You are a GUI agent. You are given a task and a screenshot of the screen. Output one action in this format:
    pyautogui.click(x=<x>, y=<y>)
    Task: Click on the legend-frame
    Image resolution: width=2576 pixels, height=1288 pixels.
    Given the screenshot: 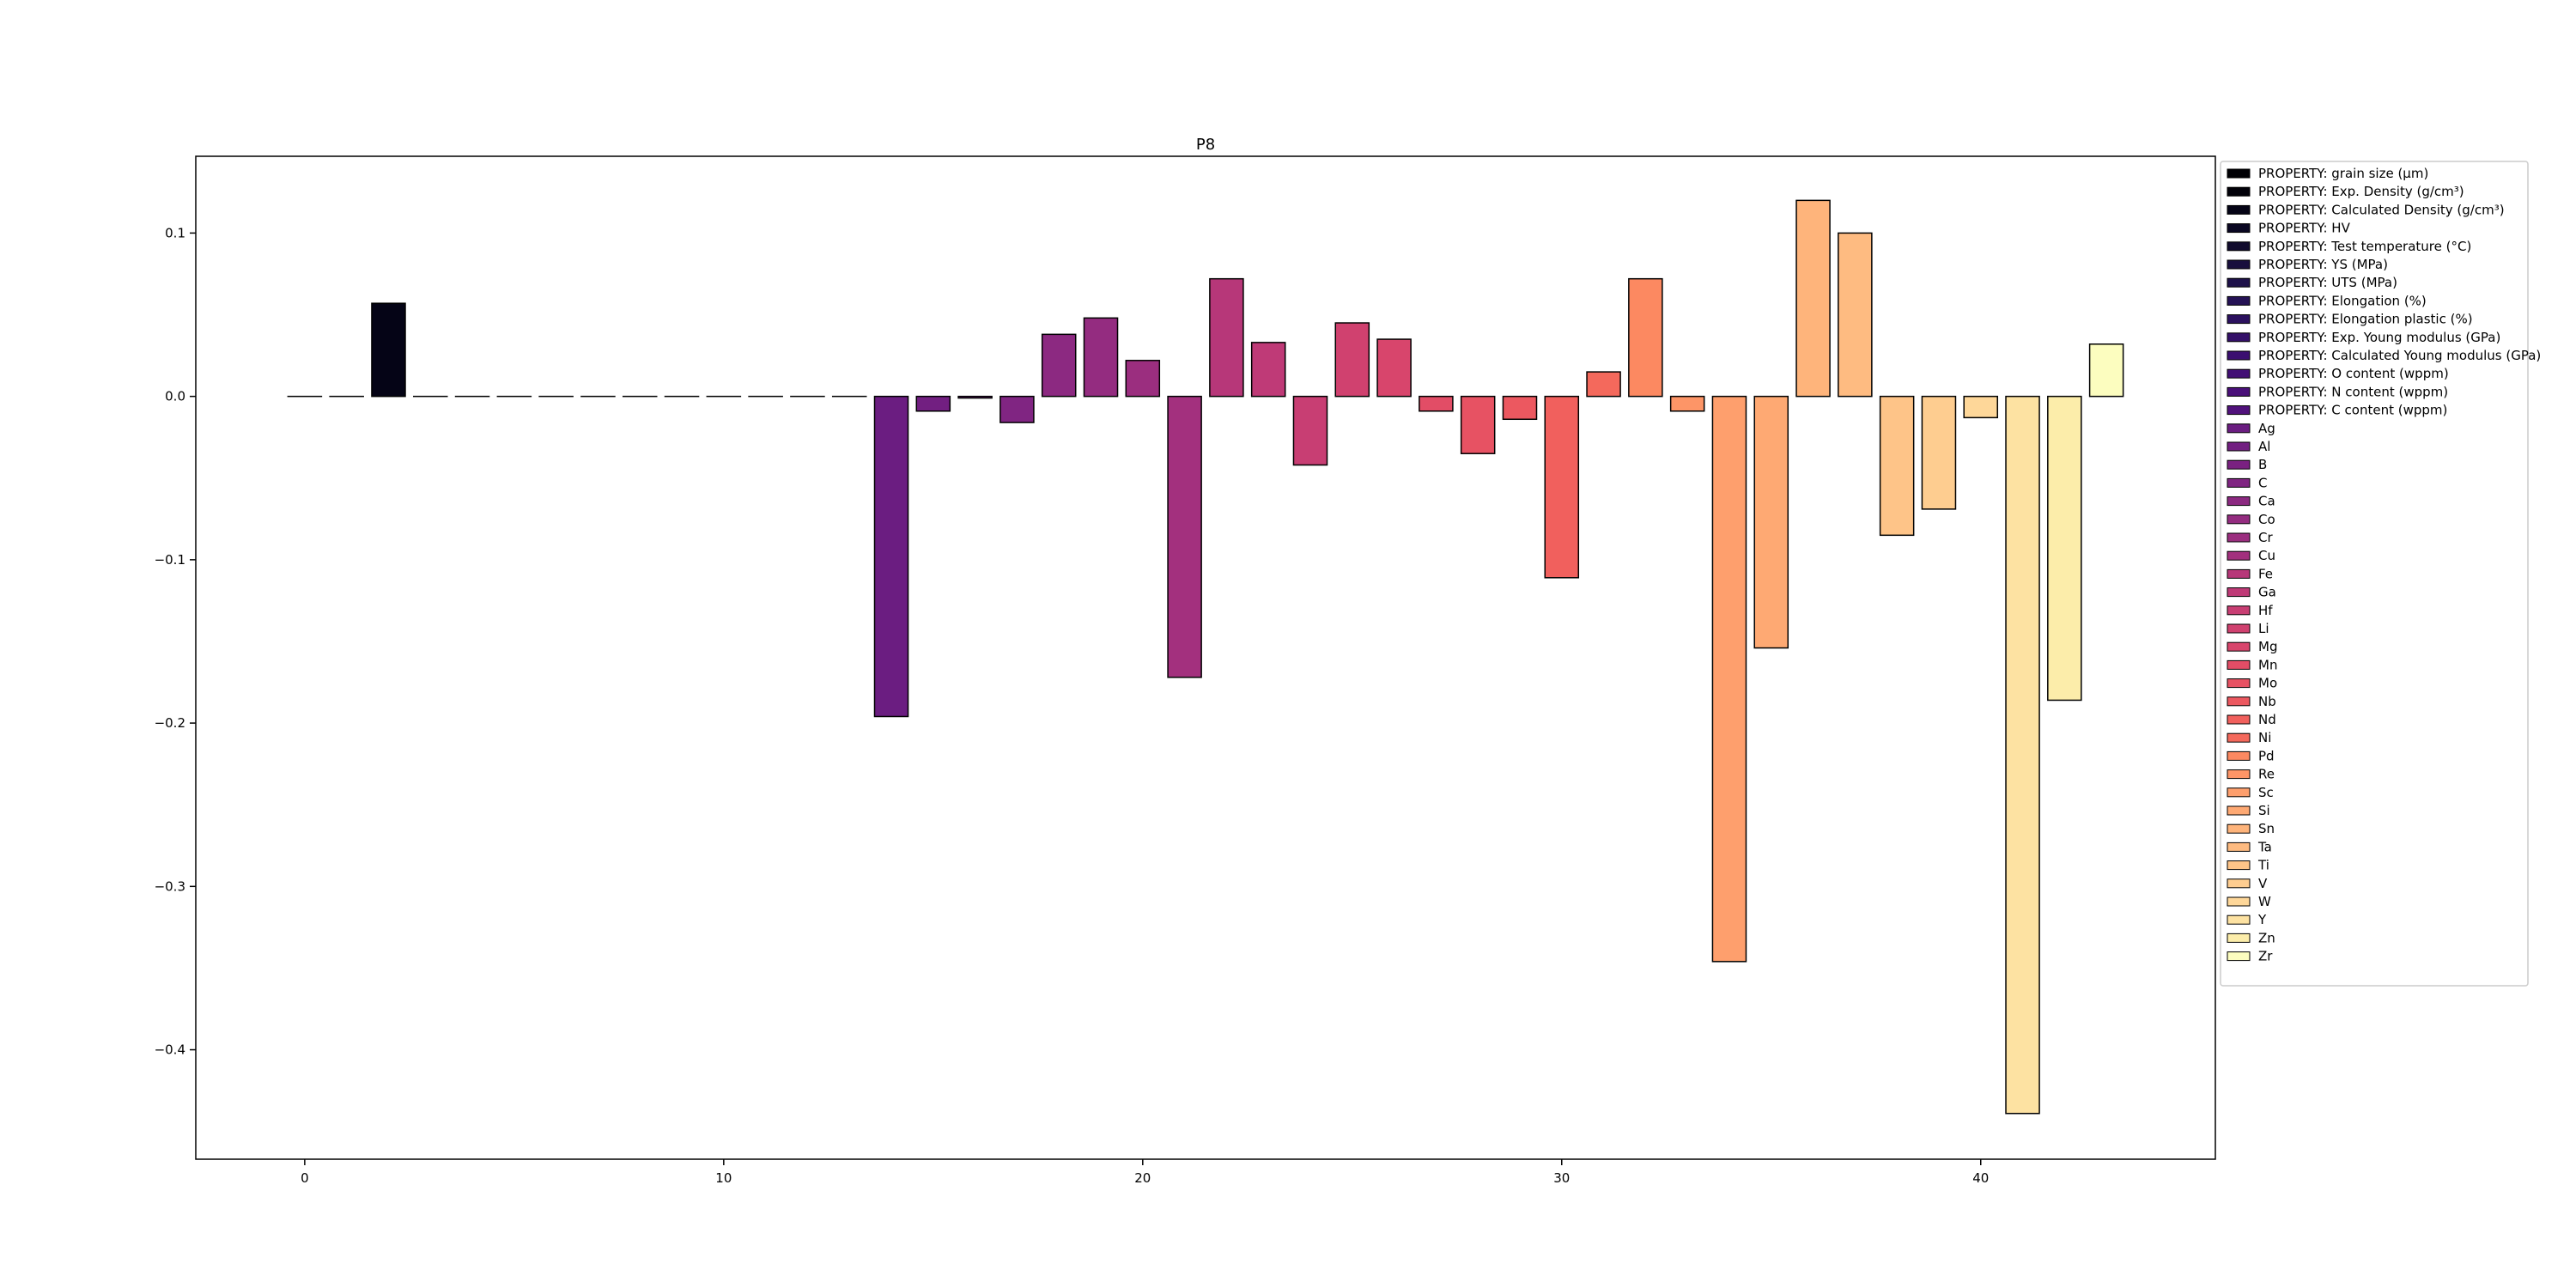 What is the action you would take?
    pyautogui.click(x=2375, y=574)
    